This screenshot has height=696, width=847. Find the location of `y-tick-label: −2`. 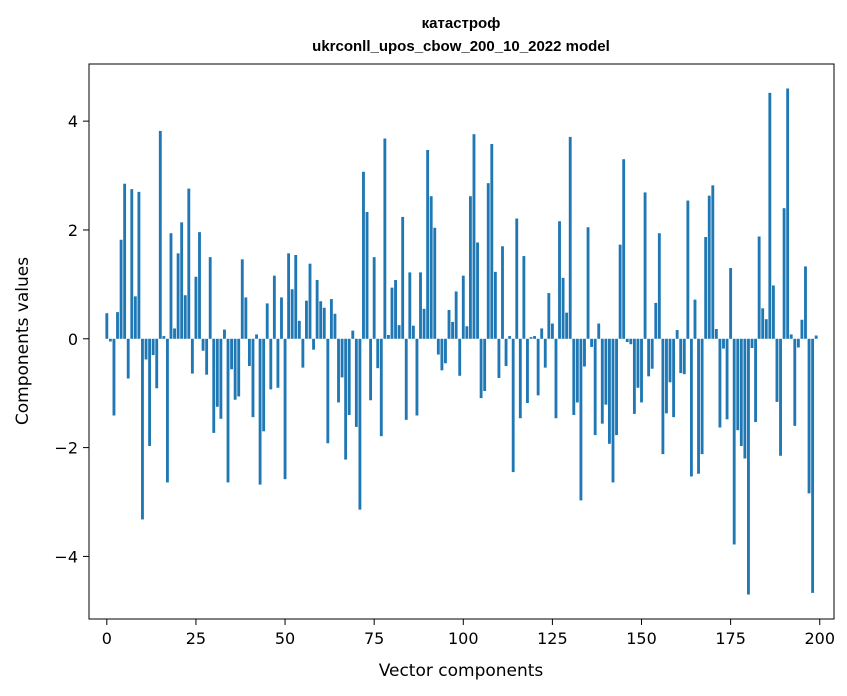

y-tick-label: −2 is located at coordinates (66, 448).